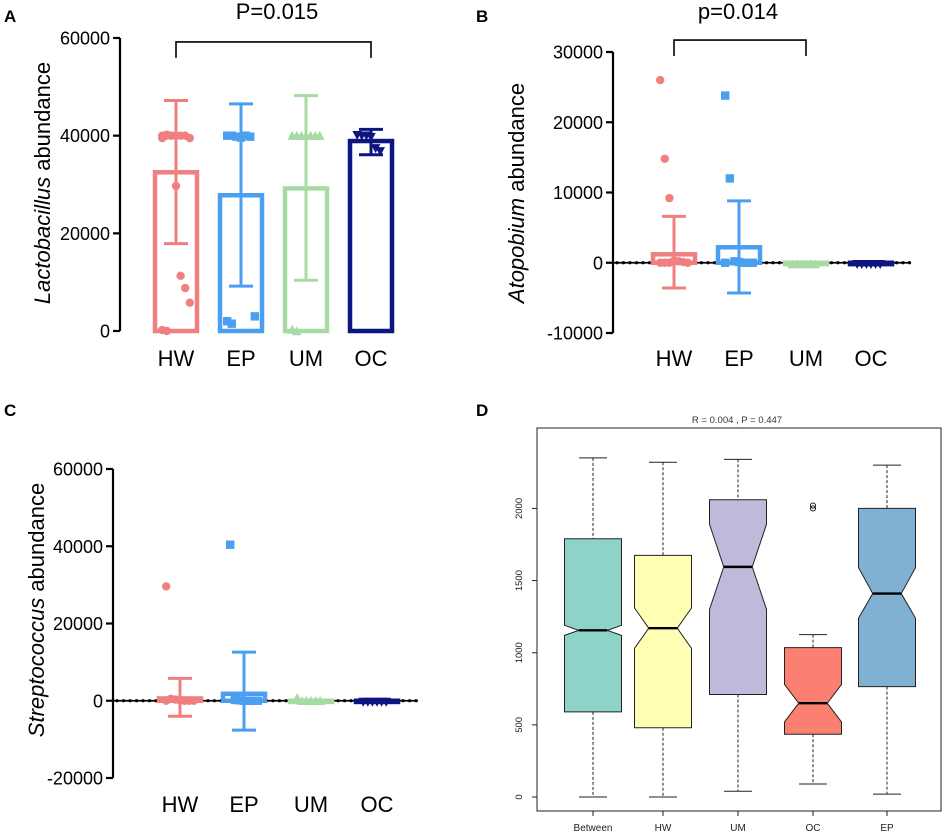  What do you see at coordinates (78, 470) in the screenshot?
I see `panel-c-y-tick-label: 60000` at bounding box center [78, 470].